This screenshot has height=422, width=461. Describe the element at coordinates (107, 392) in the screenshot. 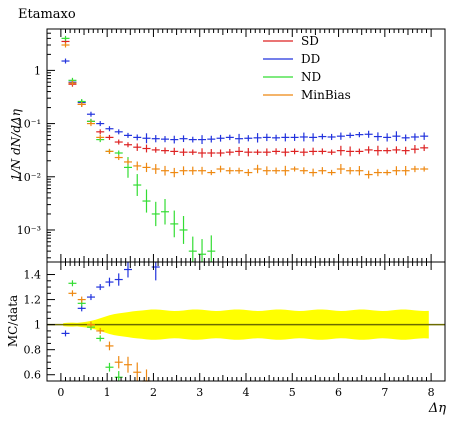

I see `x-tick-label: 1` at that location.